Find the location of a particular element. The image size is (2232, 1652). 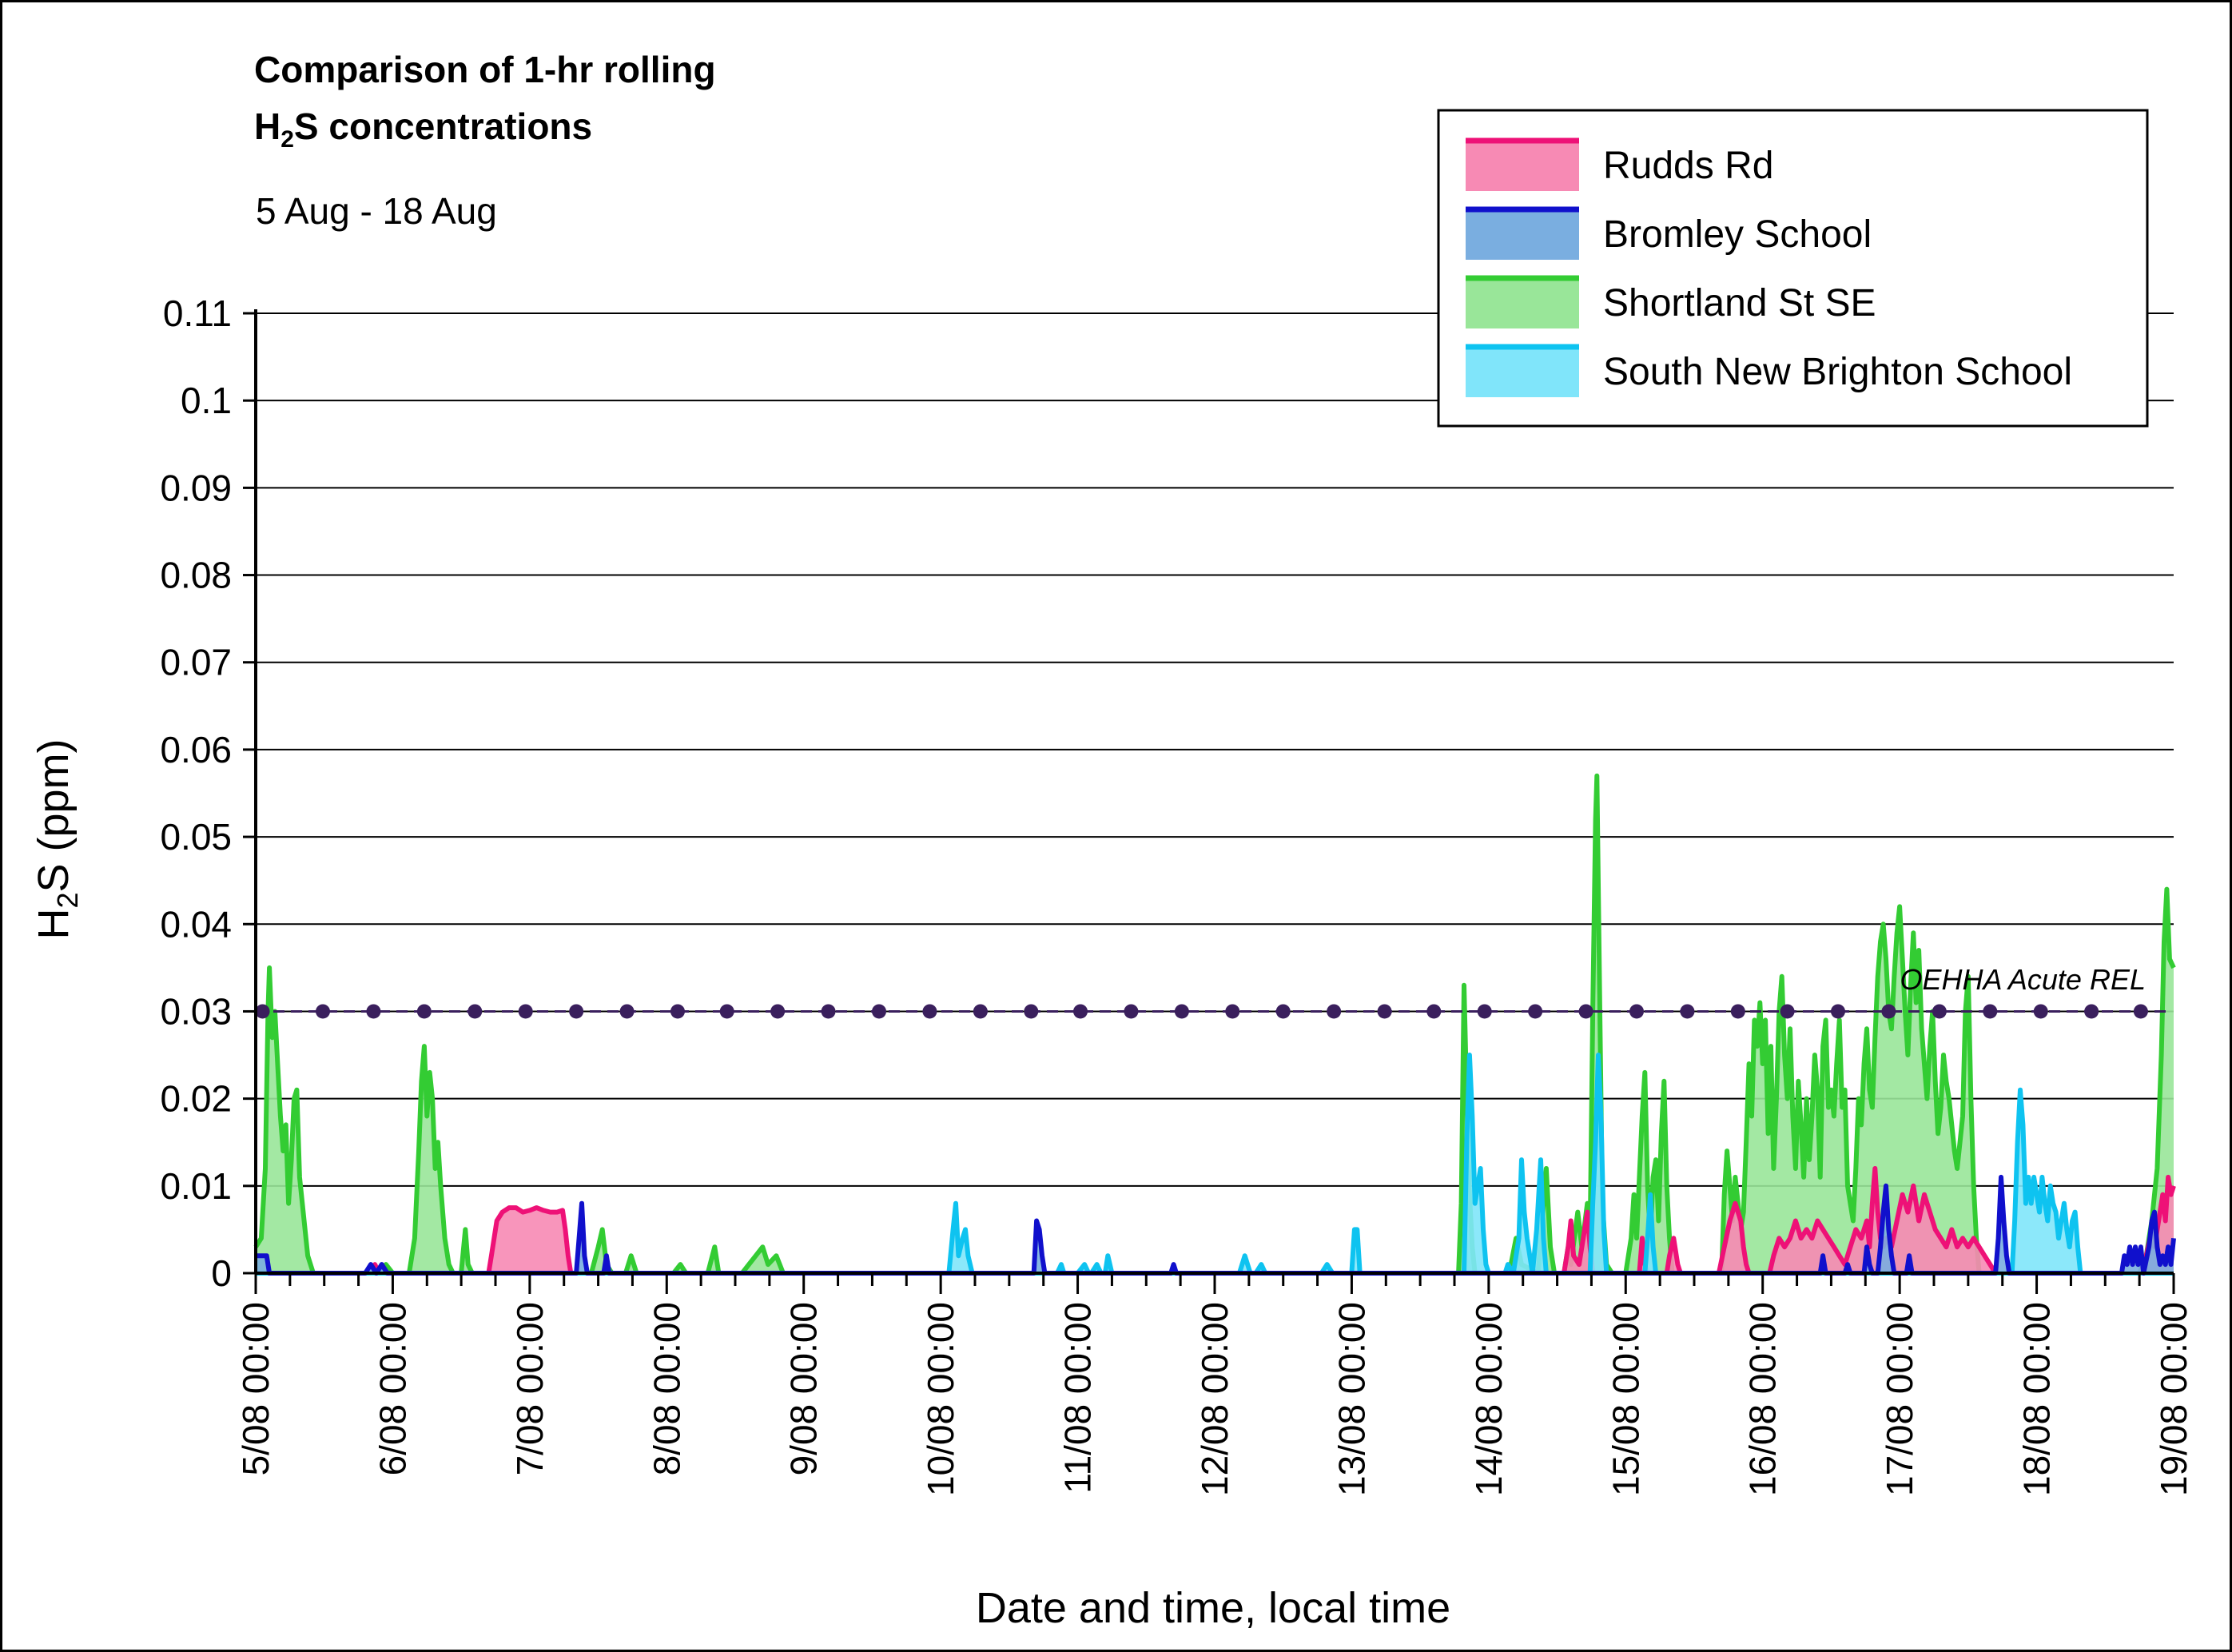

reference-line-label: OEHHA Acute REL is located at coordinates (2023, 979).